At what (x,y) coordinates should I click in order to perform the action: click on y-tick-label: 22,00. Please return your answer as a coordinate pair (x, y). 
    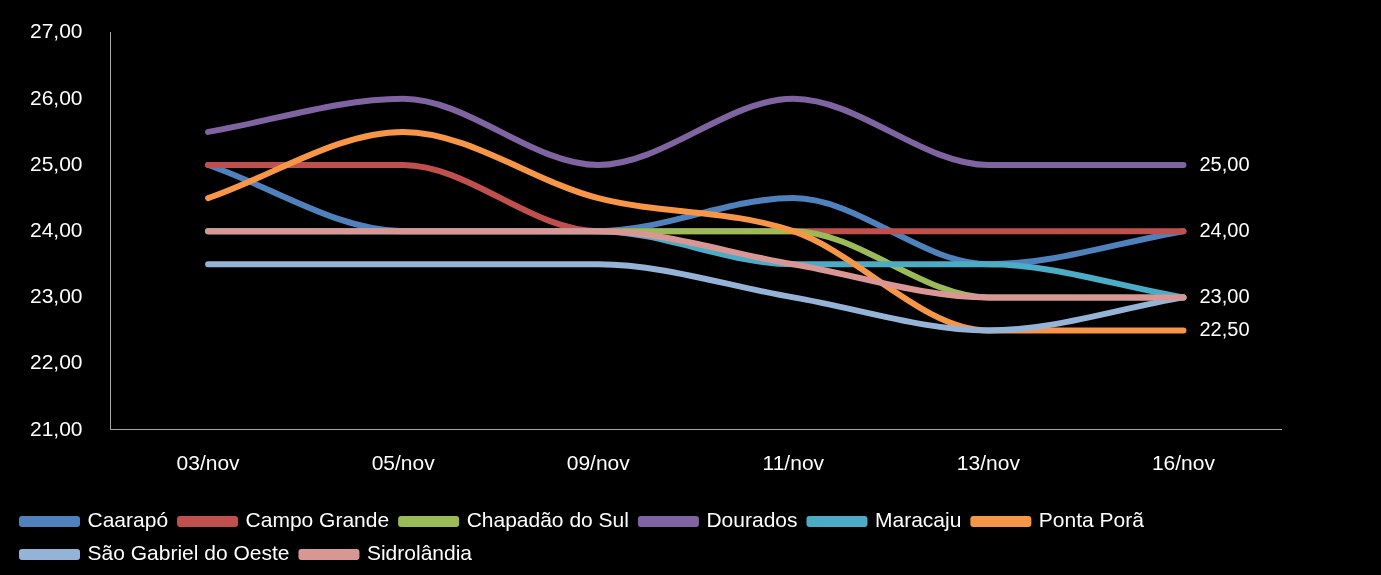
    Looking at the image, I should click on (56, 362).